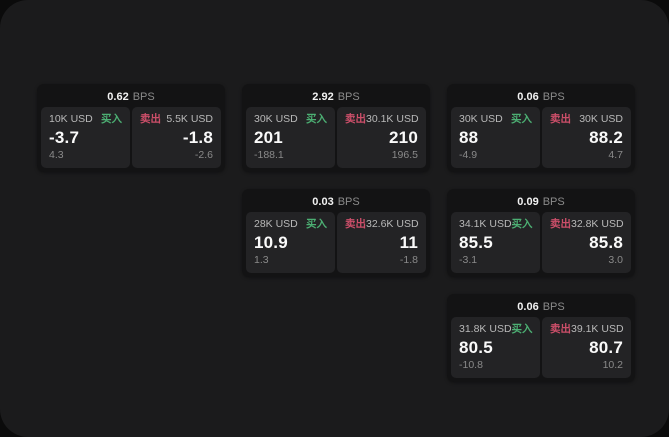  I want to click on sell-sub-value: -2.6, so click(203, 155).